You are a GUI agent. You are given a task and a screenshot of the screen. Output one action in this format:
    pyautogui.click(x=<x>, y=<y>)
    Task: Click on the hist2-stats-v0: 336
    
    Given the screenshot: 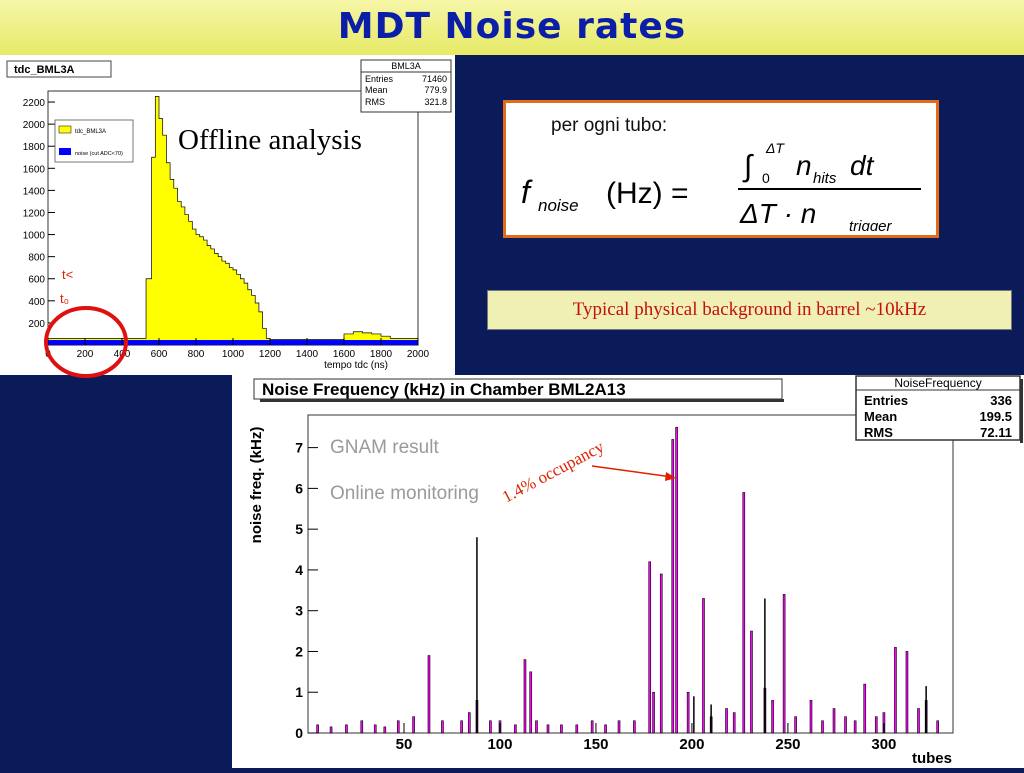 What is the action you would take?
    pyautogui.click(x=1001, y=400)
    